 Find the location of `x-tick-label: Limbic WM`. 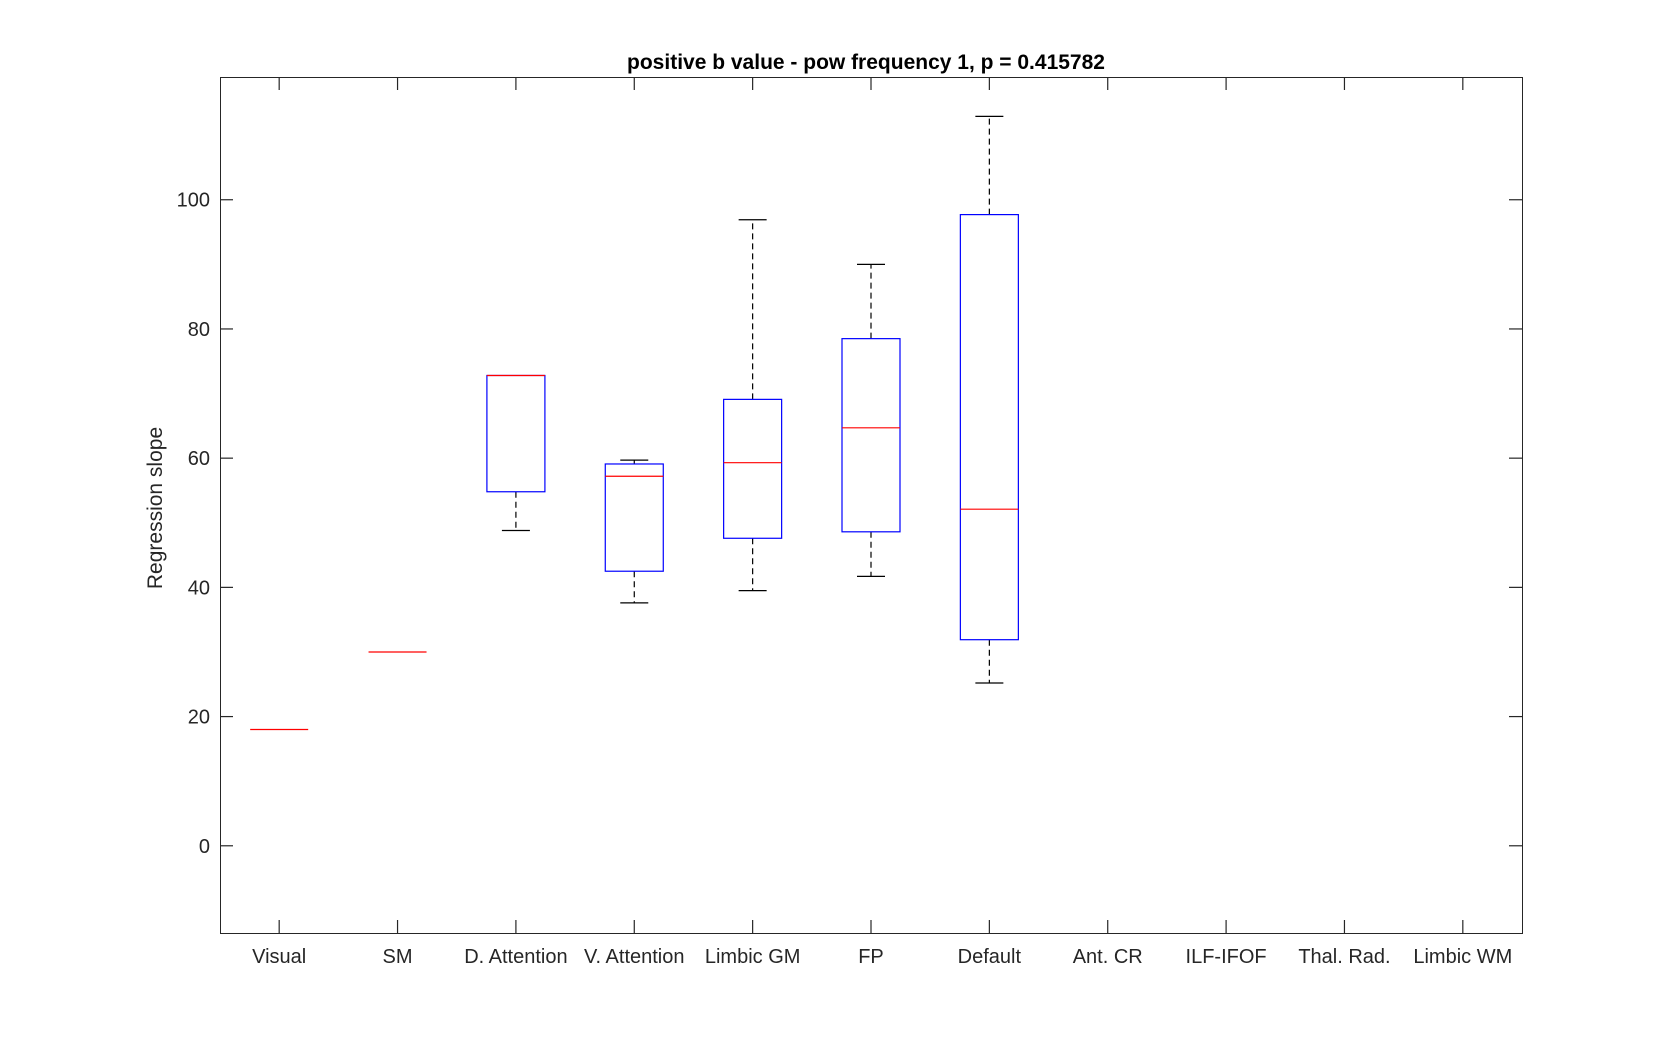

x-tick-label: Limbic WM is located at coordinates (1462, 957).